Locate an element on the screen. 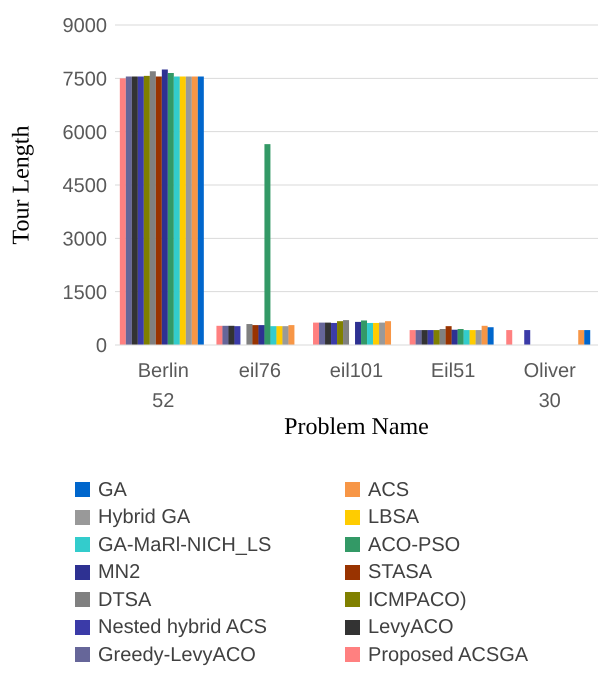 Image resolution: width=598 pixels, height=677 pixels. legend-label: GA is located at coordinates (112, 490).